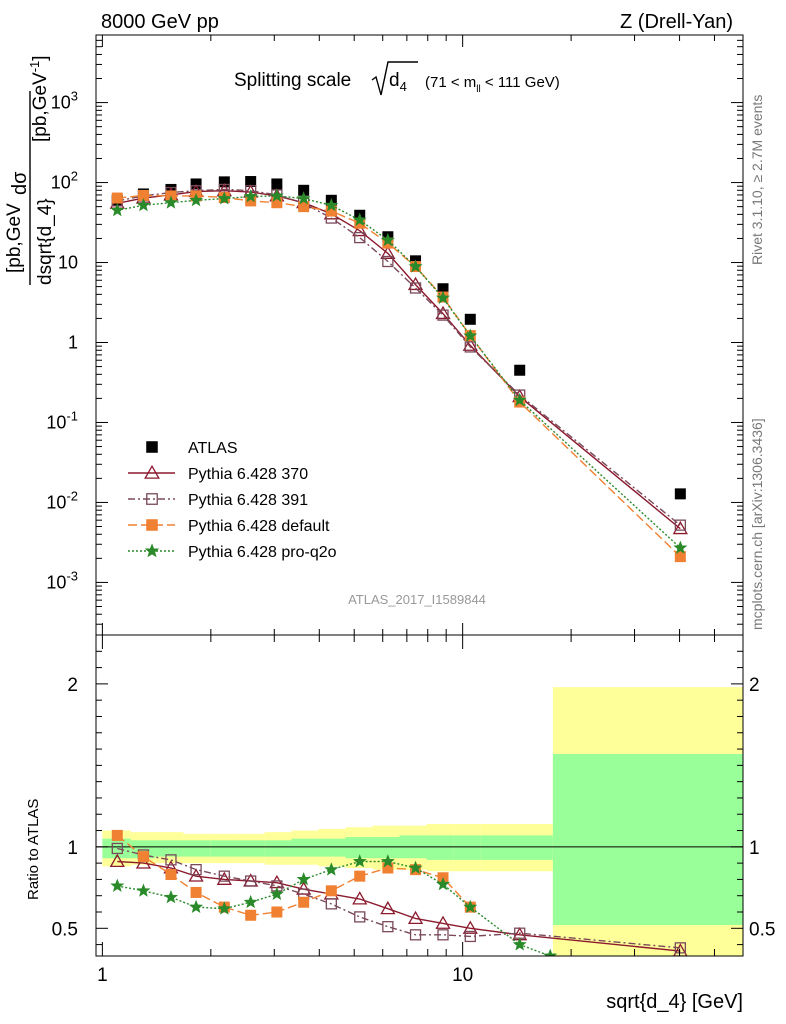  Describe the element at coordinates (39, 98) in the screenshot. I see `ylabel-unit-full: [pb,GeV-1]` at that location.